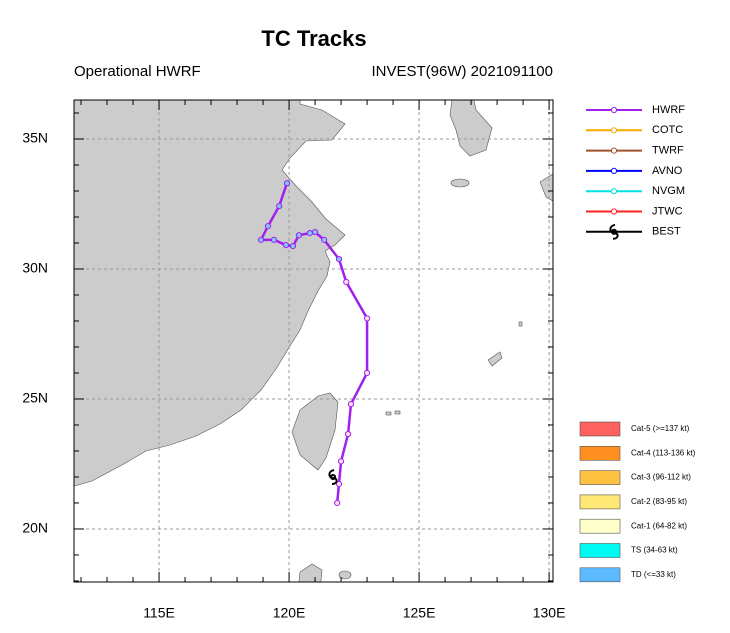 The width and height of the screenshot is (730, 633). I want to click on korea, so click(471, 128).